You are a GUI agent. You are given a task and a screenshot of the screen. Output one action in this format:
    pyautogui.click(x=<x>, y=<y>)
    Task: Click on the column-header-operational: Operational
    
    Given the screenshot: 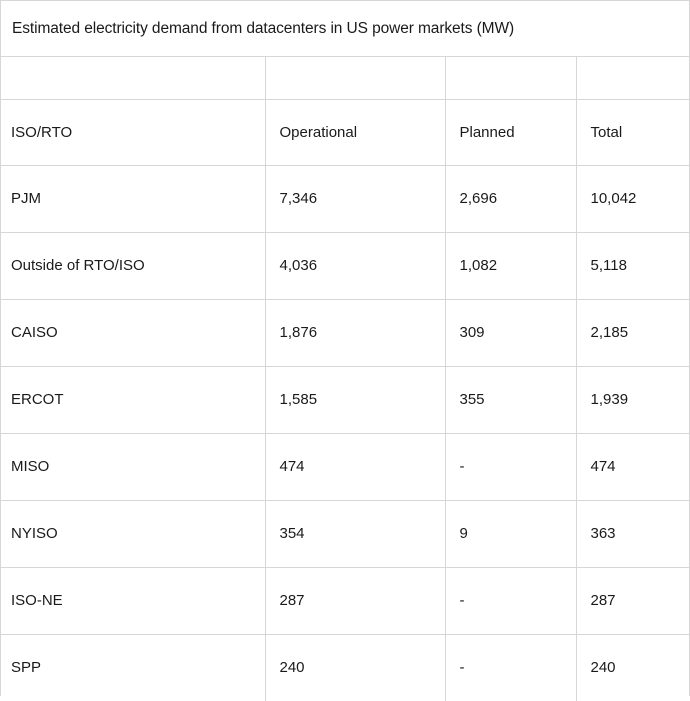 What is the action you would take?
    pyautogui.click(x=354, y=132)
    